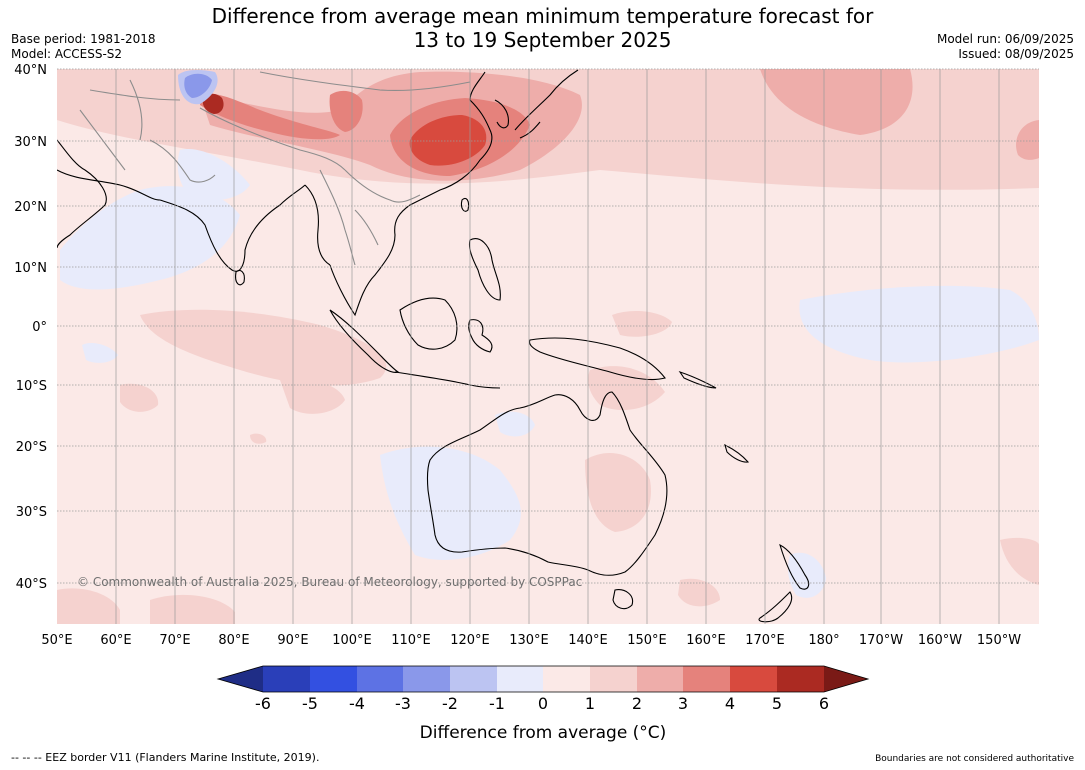  What do you see at coordinates (450, 703) in the screenshot?
I see `colorbar-tick: -2` at bounding box center [450, 703].